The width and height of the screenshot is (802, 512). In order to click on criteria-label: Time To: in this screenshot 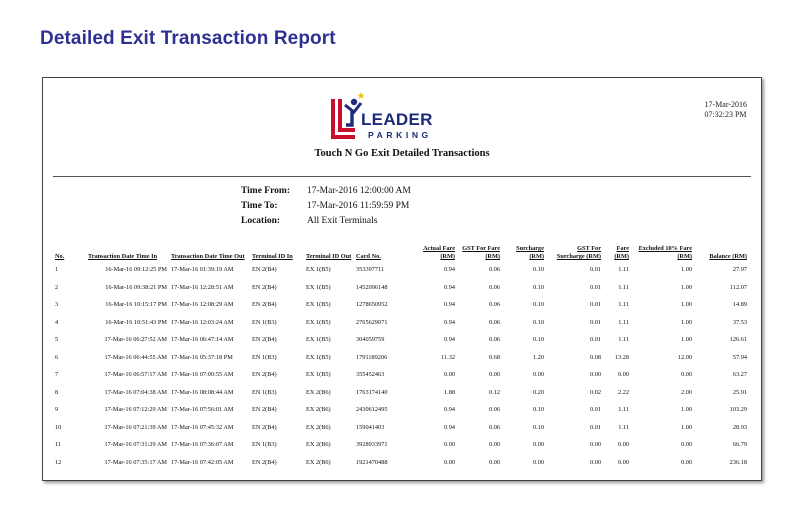, I will do `click(259, 206)`.